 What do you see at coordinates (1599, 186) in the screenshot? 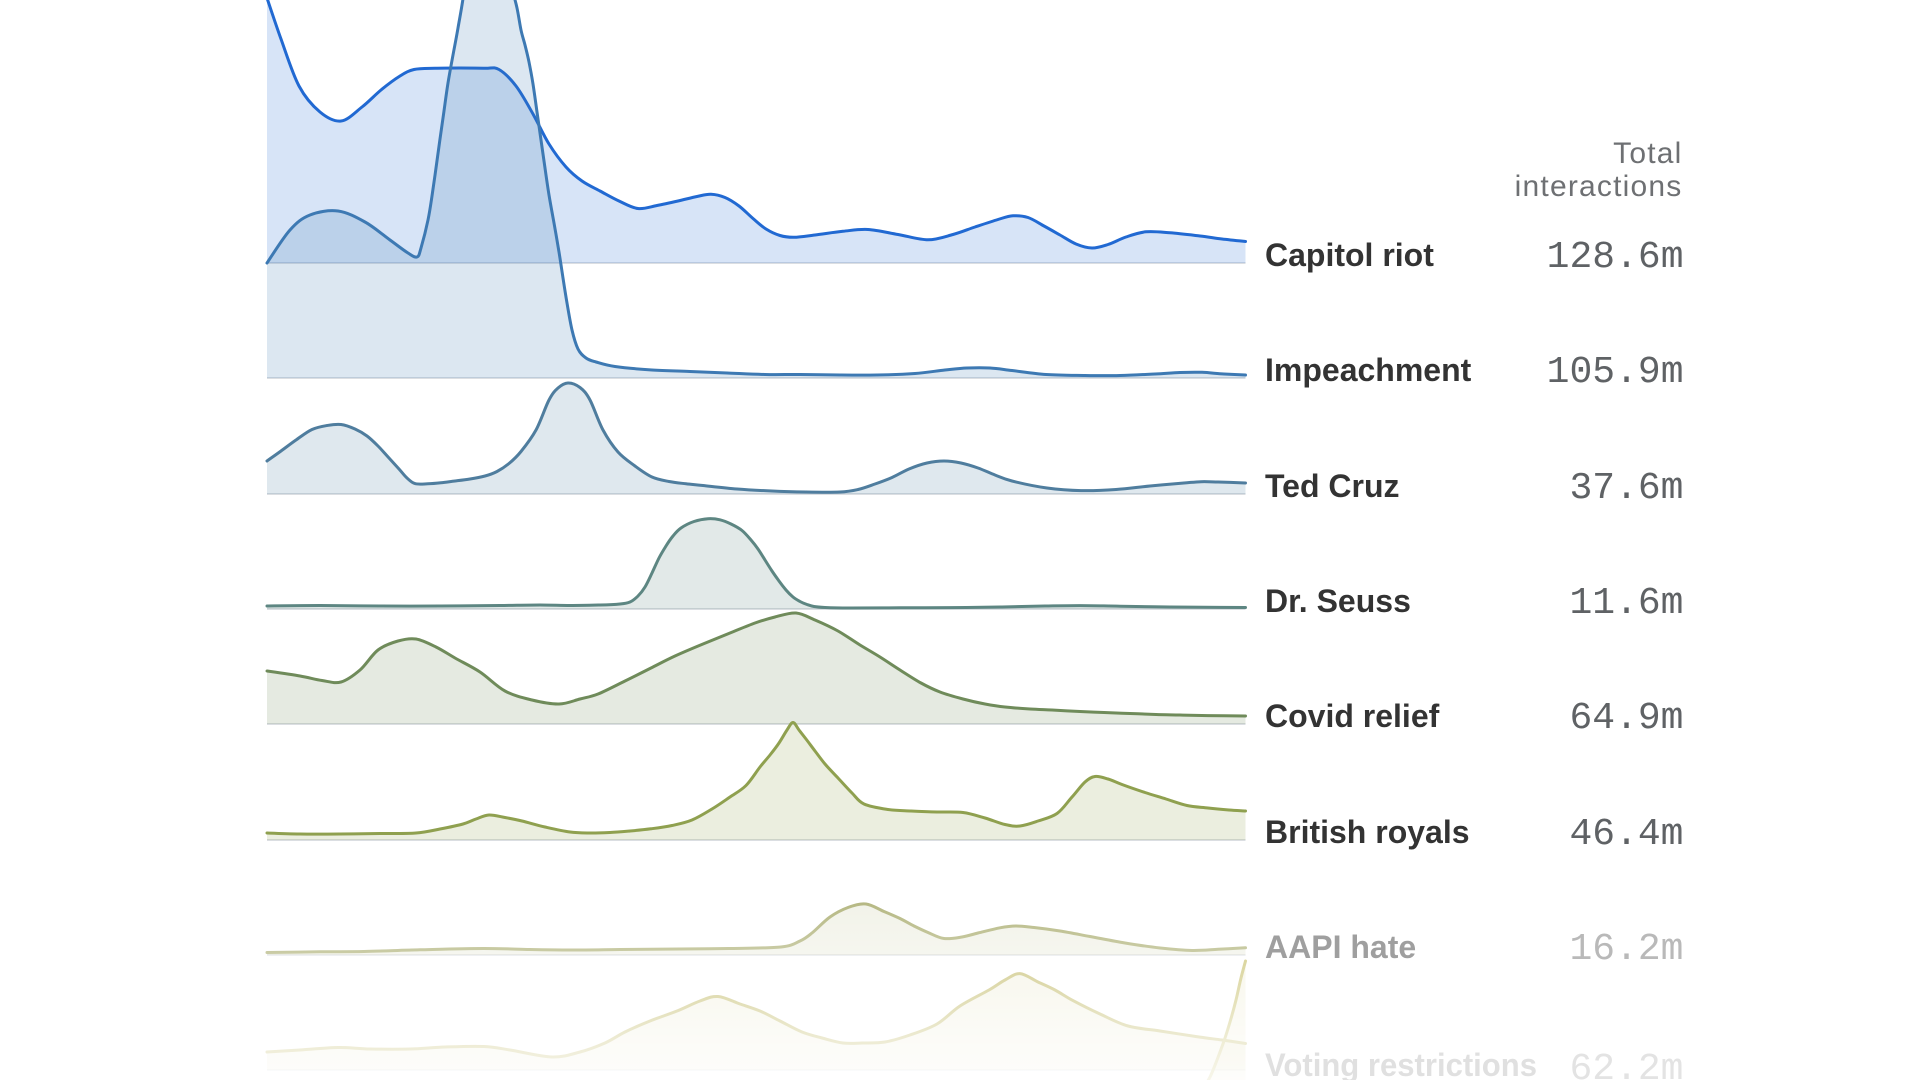
I see `svg-text: interactions` at bounding box center [1599, 186].